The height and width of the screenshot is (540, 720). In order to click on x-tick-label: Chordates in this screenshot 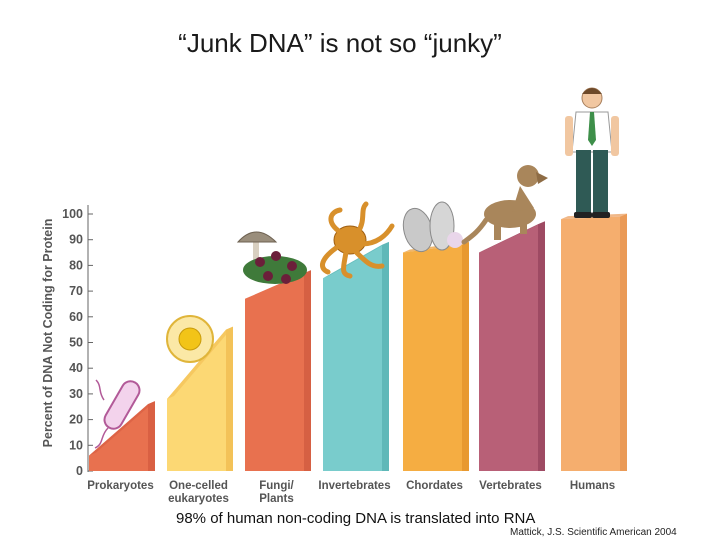, I will do `click(434, 486)`.